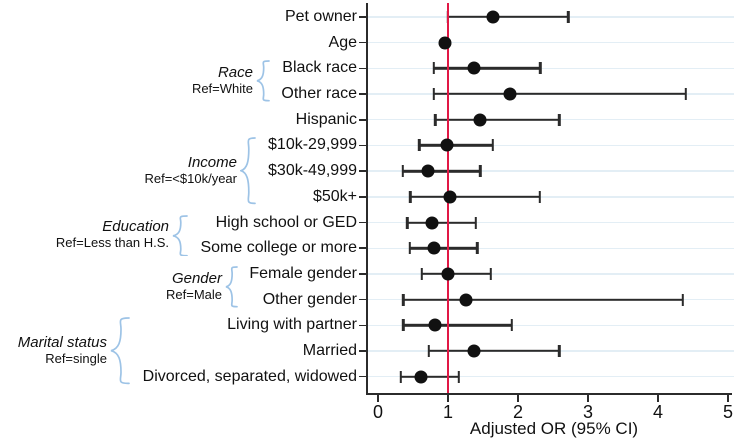  I want to click on group-reference-label: Ref=<$10k/year, so click(190, 179).